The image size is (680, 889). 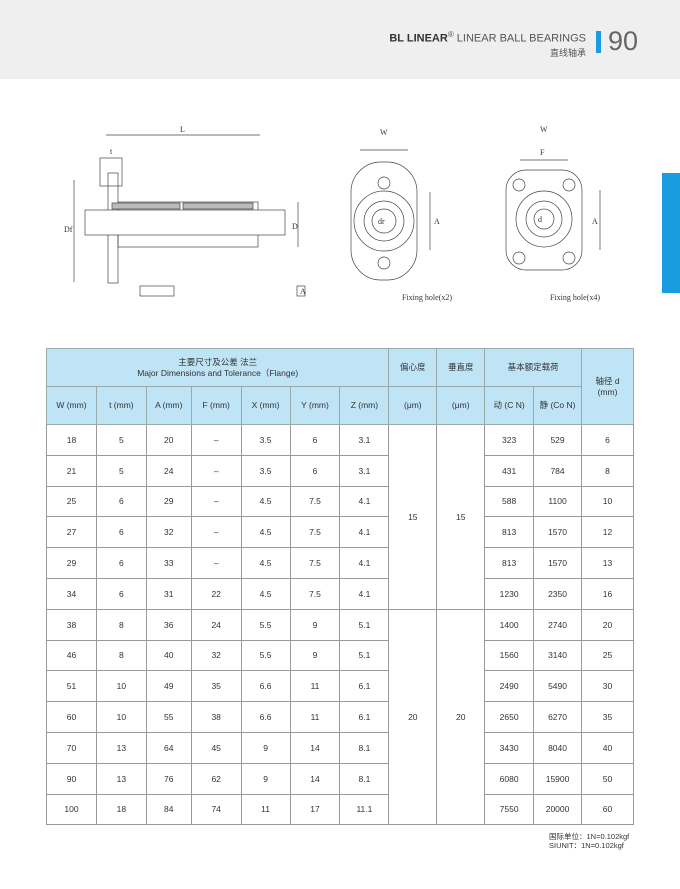 I want to click on brand-heading: BL LINEAR® LINEAR BALL BEARINGS 直线轴承, so click(x=487, y=44).